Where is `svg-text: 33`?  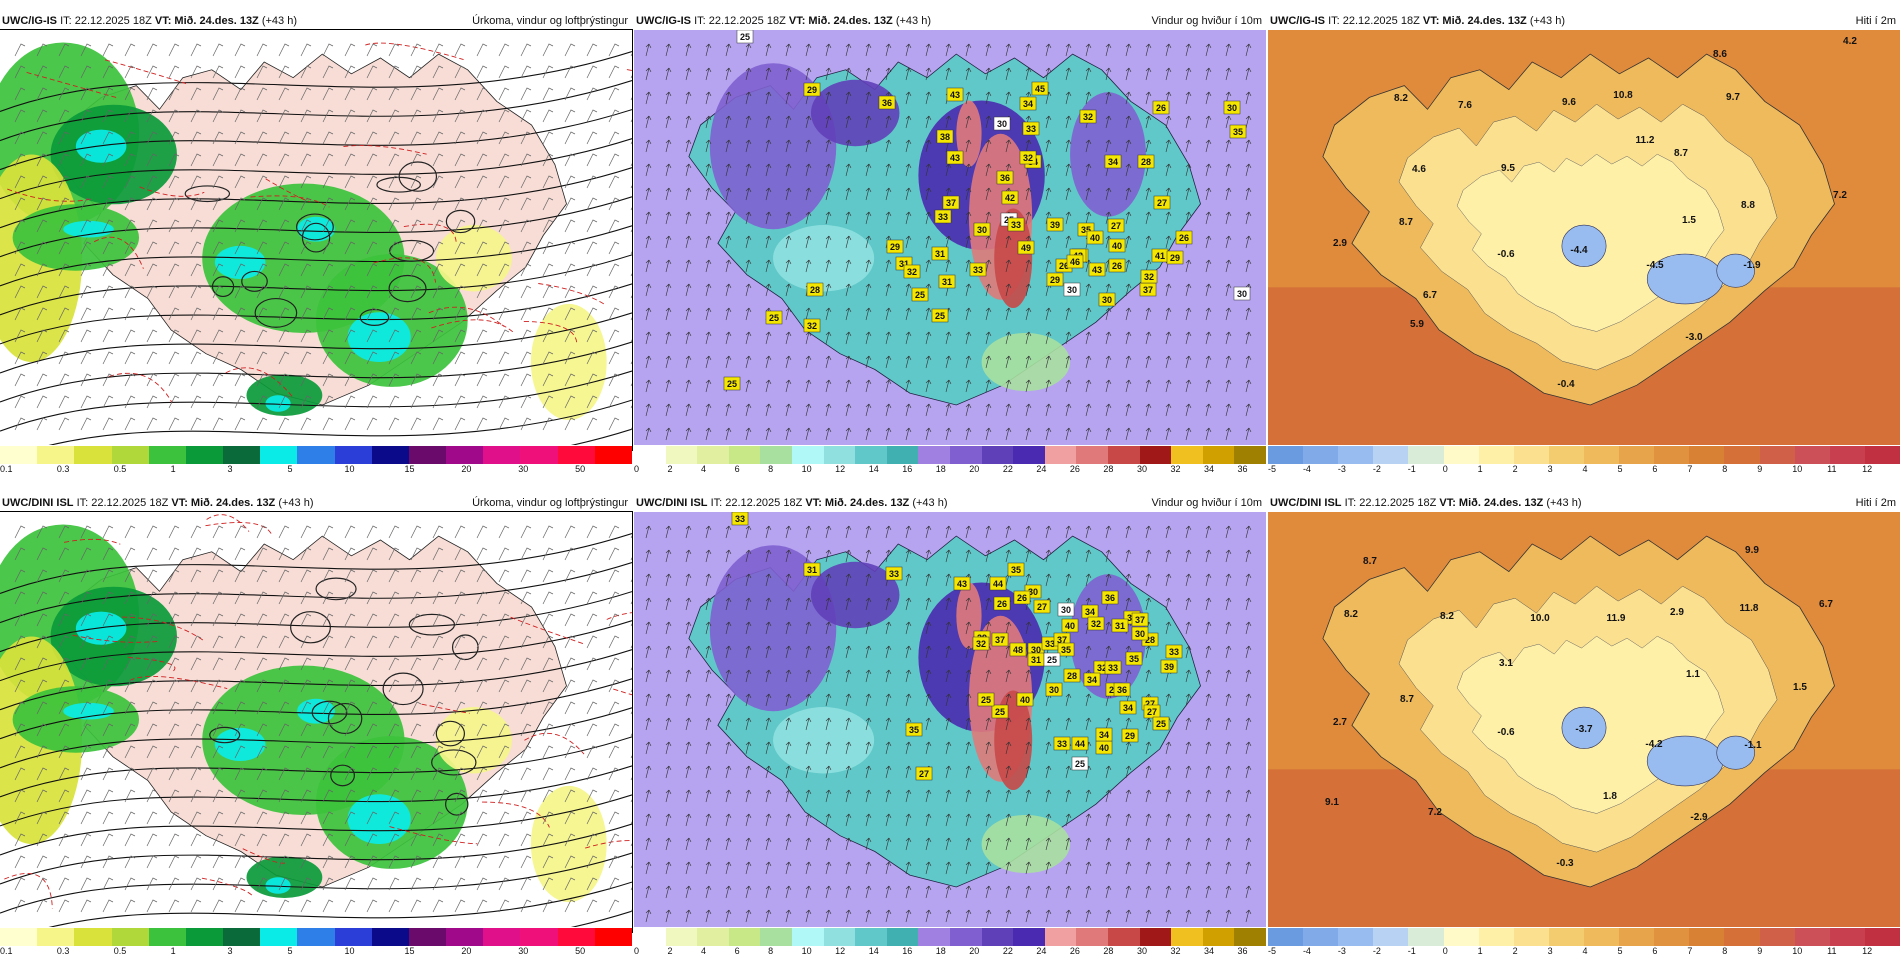 svg-text: 33 is located at coordinates (978, 270).